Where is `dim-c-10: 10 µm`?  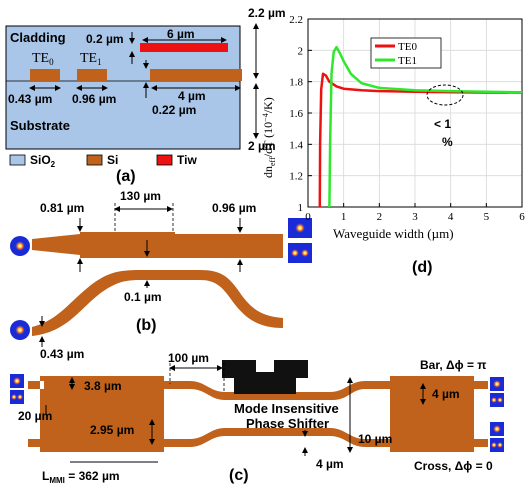 dim-c-10: 10 µm is located at coordinates (375, 439).